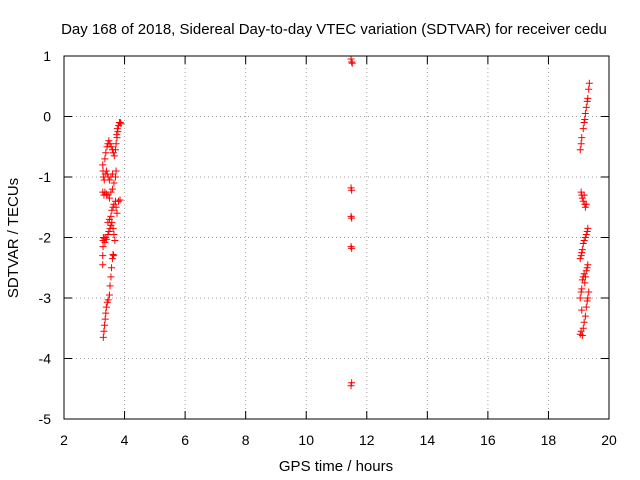  I want to click on x-axis-label: GPS time / hours, so click(336, 466).